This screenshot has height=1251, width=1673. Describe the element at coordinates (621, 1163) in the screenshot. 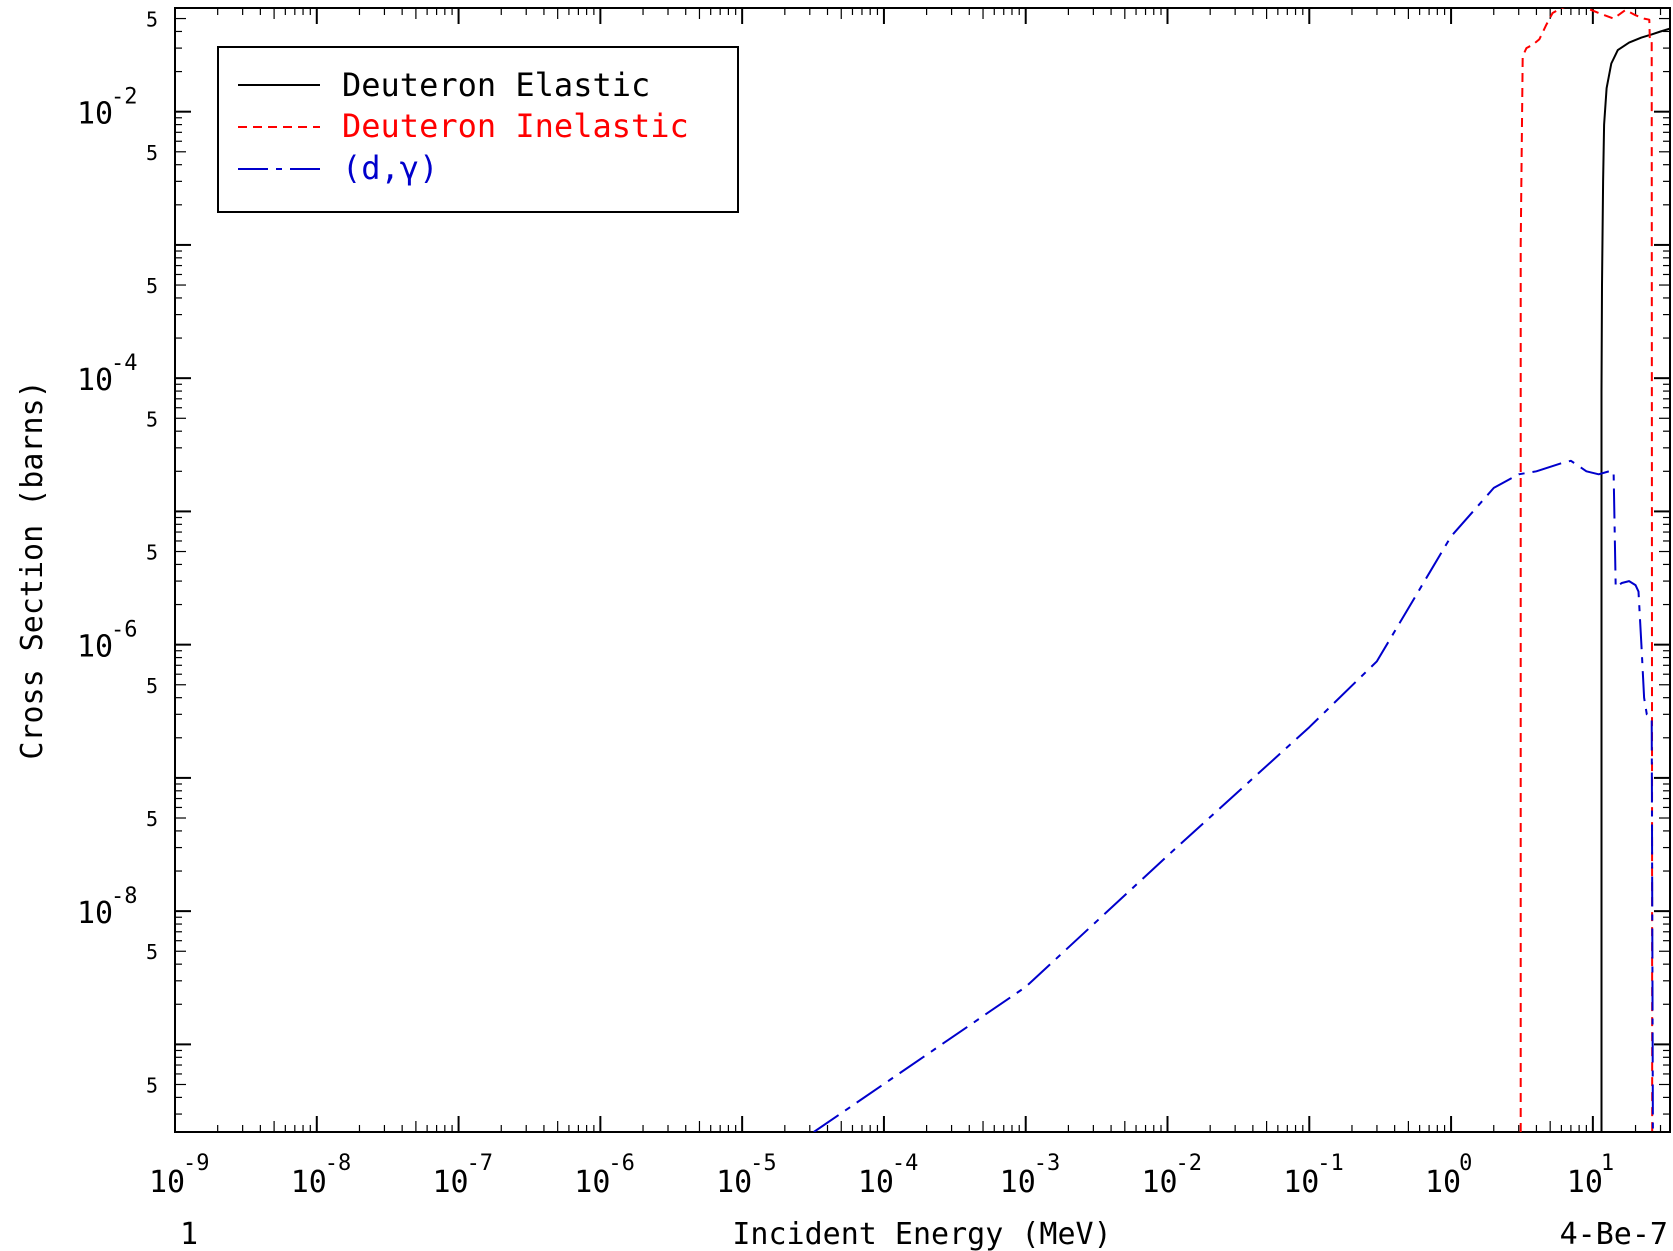

I see `x-tick-exponent: -6` at that location.